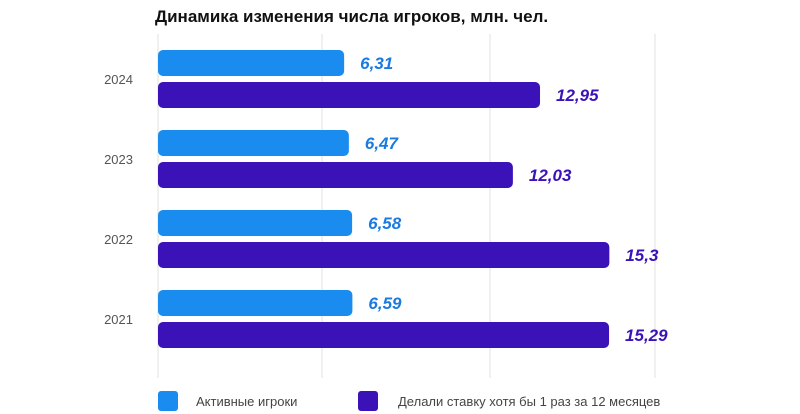 Image resolution: width=800 pixels, height=414 pixels. Describe the element at coordinates (251, 63) in the screenshot. I see `bar-active-players-2024` at that location.